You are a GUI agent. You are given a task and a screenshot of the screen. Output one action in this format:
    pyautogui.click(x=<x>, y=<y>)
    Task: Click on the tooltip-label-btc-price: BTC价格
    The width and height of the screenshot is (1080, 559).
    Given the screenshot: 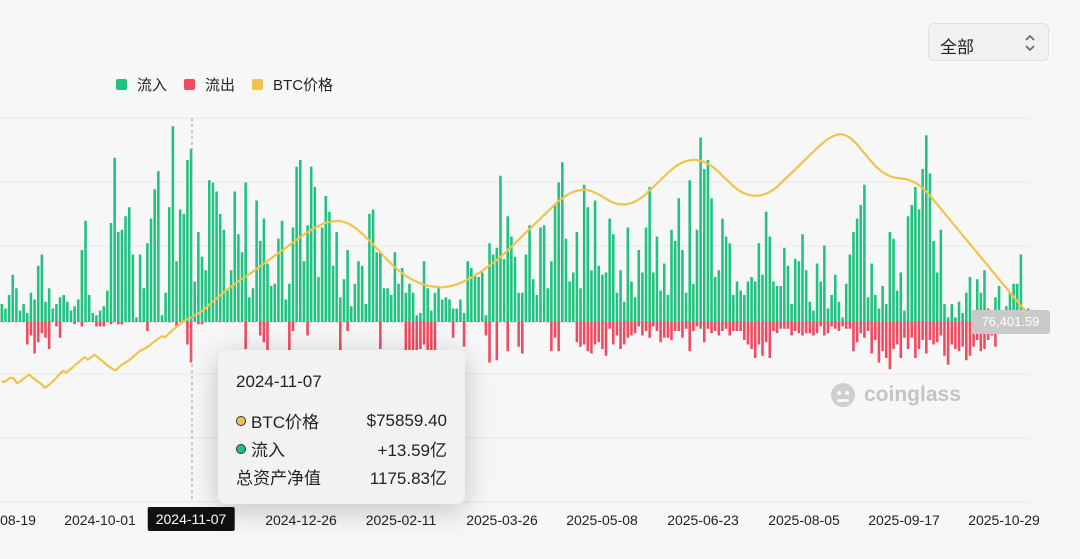 What is the action you would take?
    pyautogui.click(x=285, y=422)
    